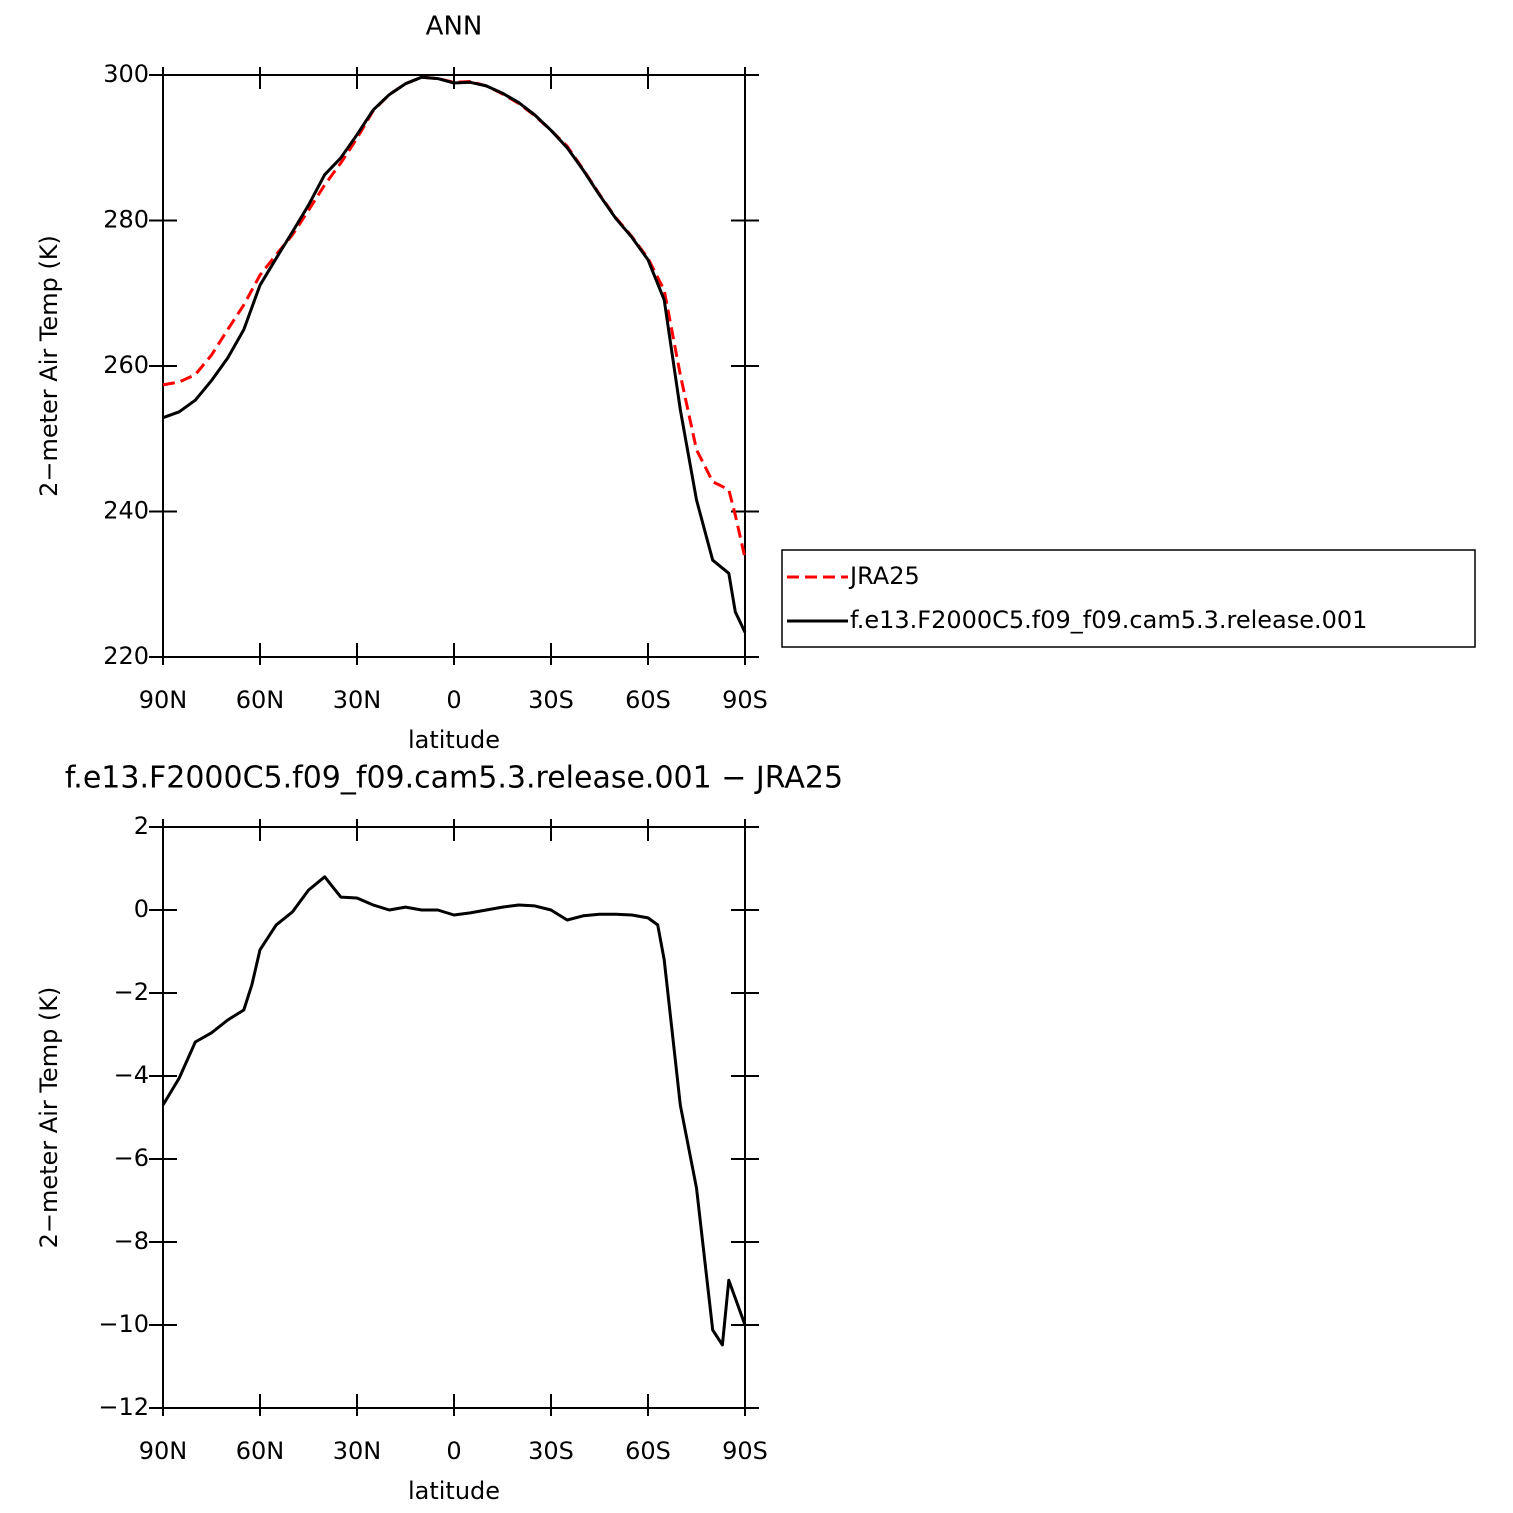 The width and height of the screenshot is (1513, 1513). What do you see at coordinates (126, 365) in the screenshot?
I see `y-tick-label: 260` at bounding box center [126, 365].